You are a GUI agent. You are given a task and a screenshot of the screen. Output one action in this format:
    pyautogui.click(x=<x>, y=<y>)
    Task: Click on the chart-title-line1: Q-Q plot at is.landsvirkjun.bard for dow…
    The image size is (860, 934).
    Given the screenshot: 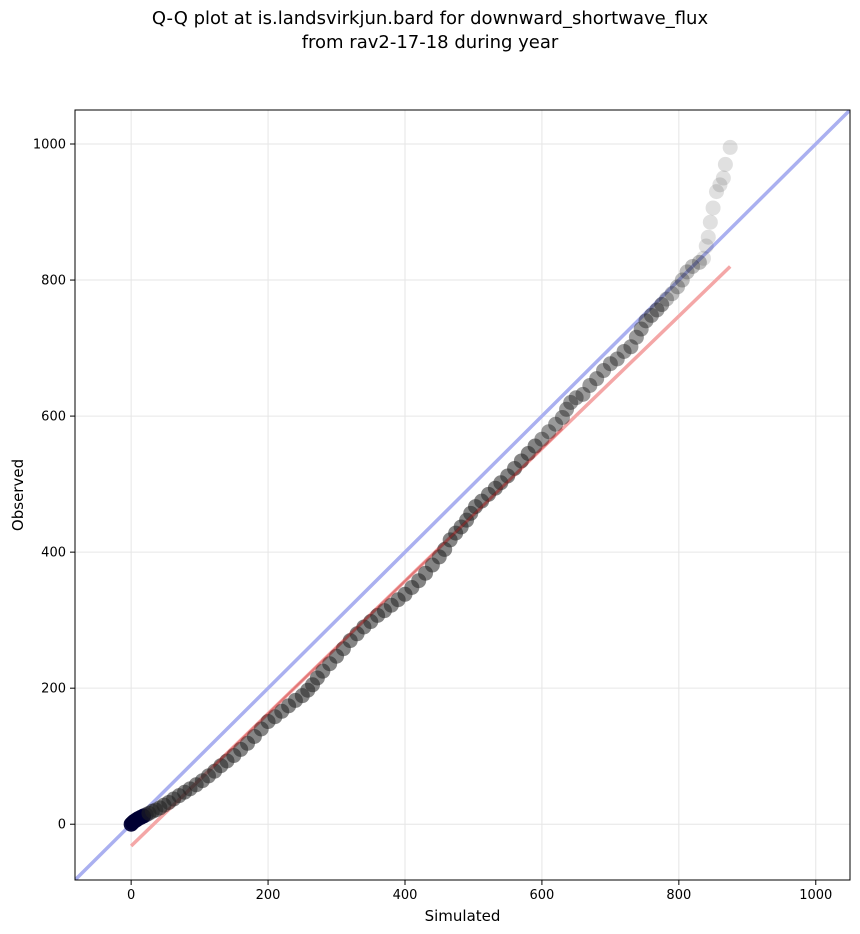 What is the action you would take?
    pyautogui.click(x=430, y=18)
    